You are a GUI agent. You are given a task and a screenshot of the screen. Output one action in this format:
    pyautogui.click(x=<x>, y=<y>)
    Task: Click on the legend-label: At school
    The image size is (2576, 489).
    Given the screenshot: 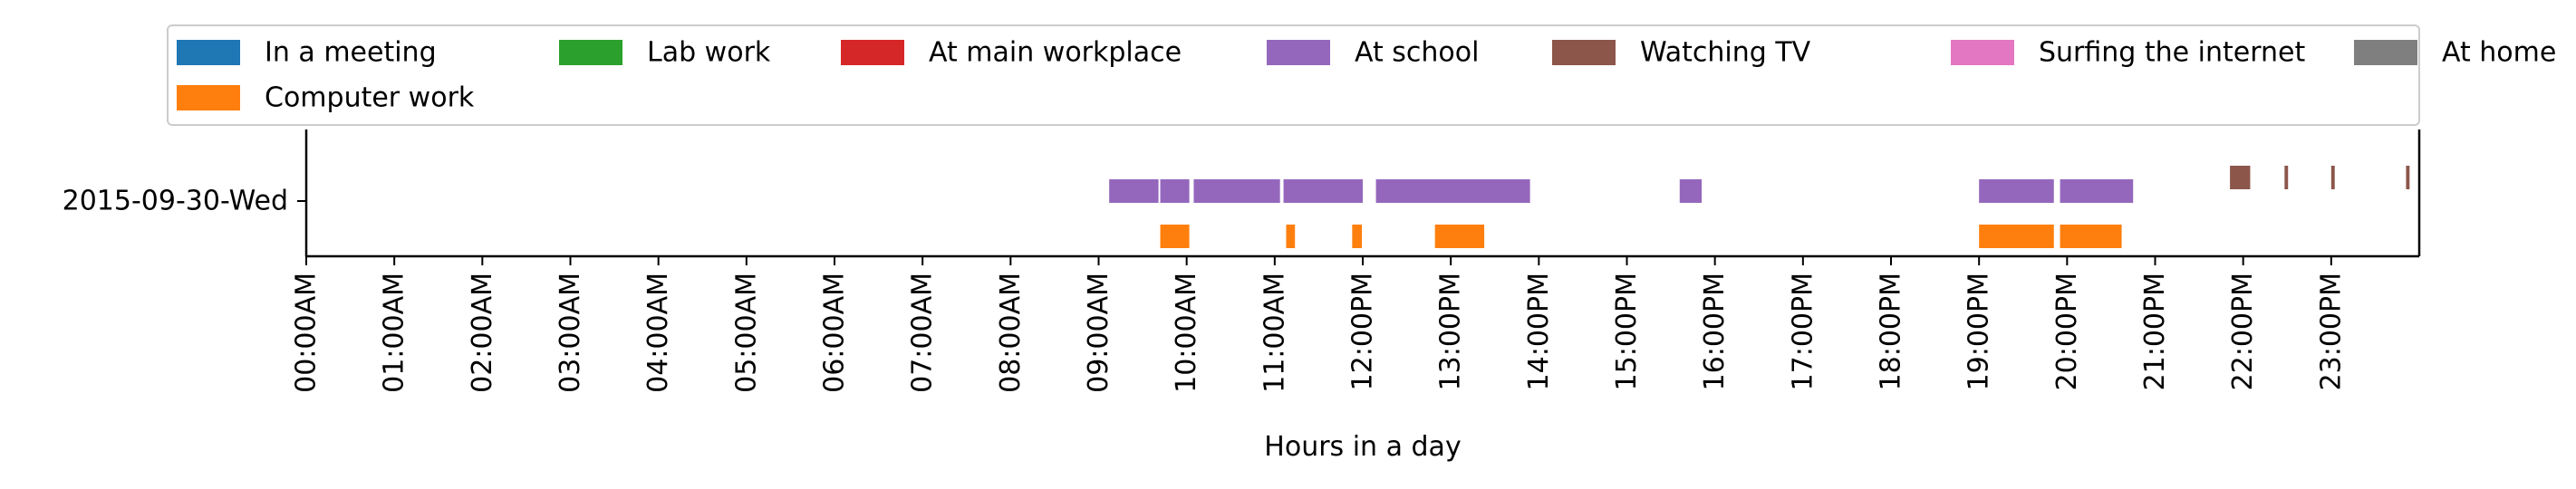 What is the action you would take?
    pyautogui.click(x=1417, y=53)
    